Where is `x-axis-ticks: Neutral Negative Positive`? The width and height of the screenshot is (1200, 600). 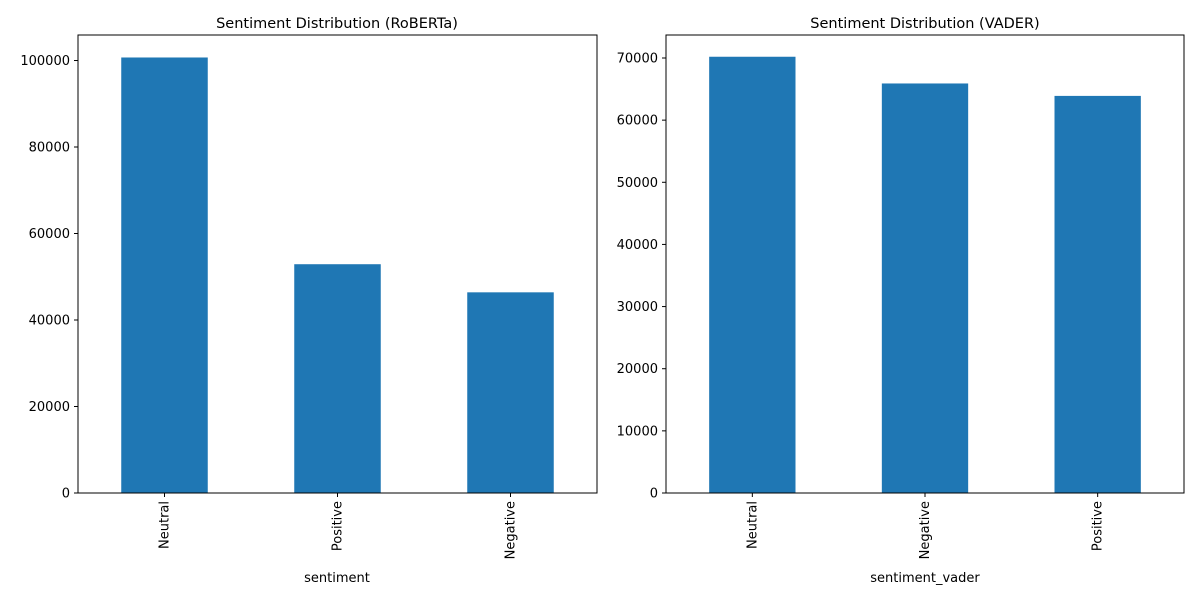 x-axis-ticks: Neutral Negative Positive is located at coordinates (925, 526).